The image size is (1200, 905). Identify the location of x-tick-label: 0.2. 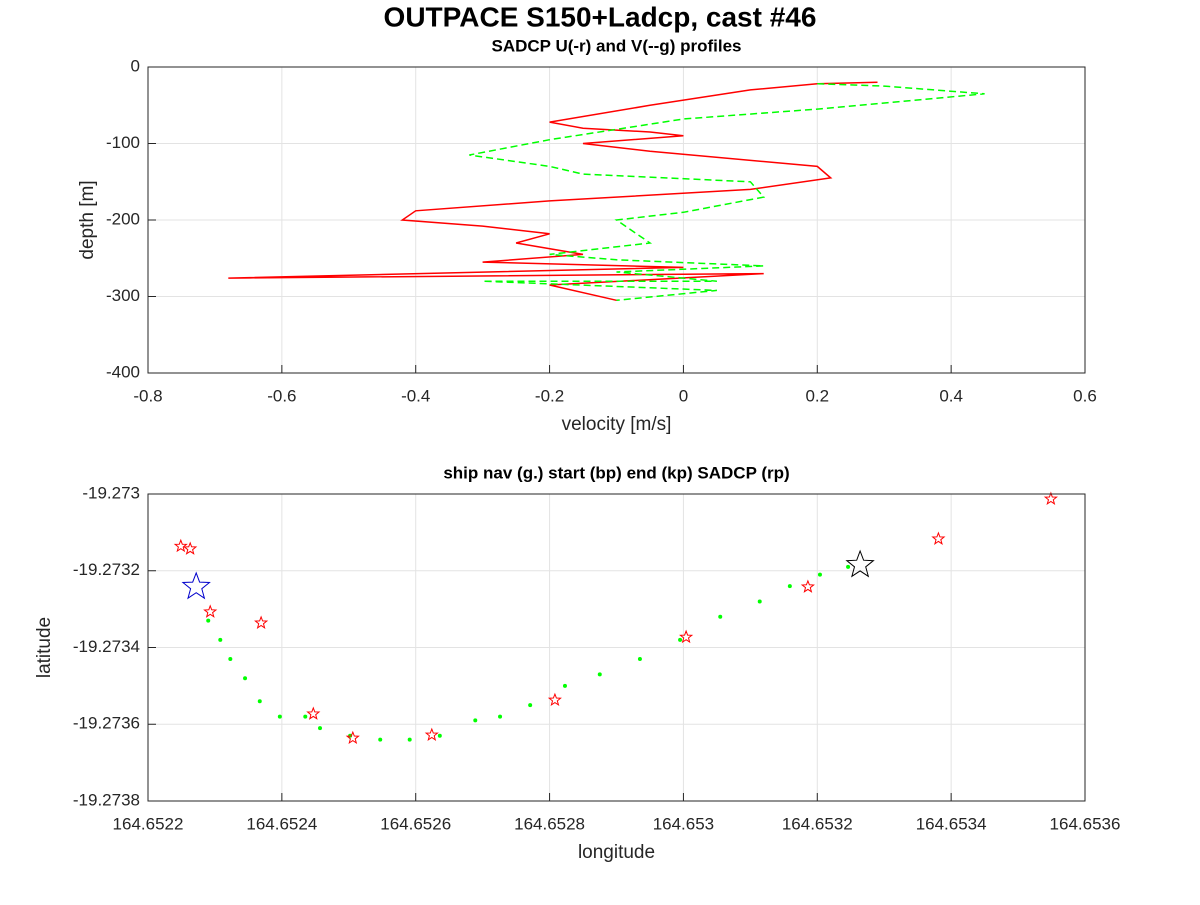
(817, 395).